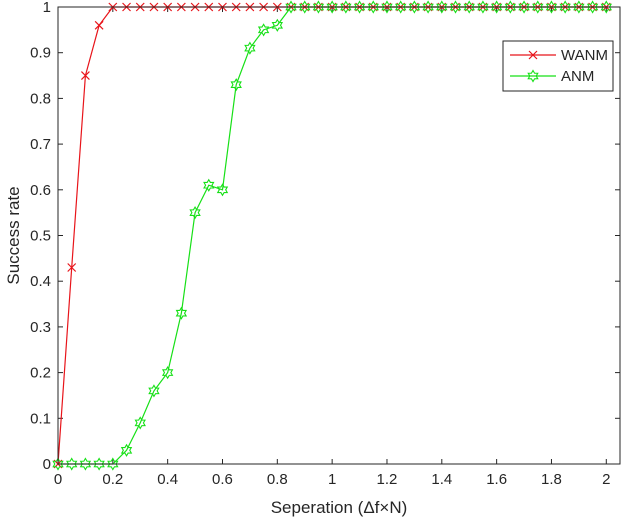 Image resolution: width=640 pixels, height=520 pixels. I want to click on y-tick-label: 0.2, so click(40, 373).